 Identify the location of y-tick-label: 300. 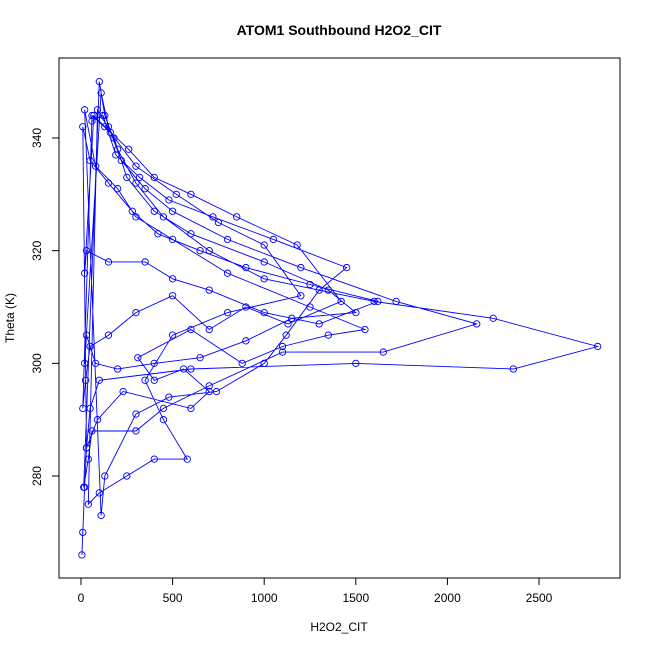
(37, 363).